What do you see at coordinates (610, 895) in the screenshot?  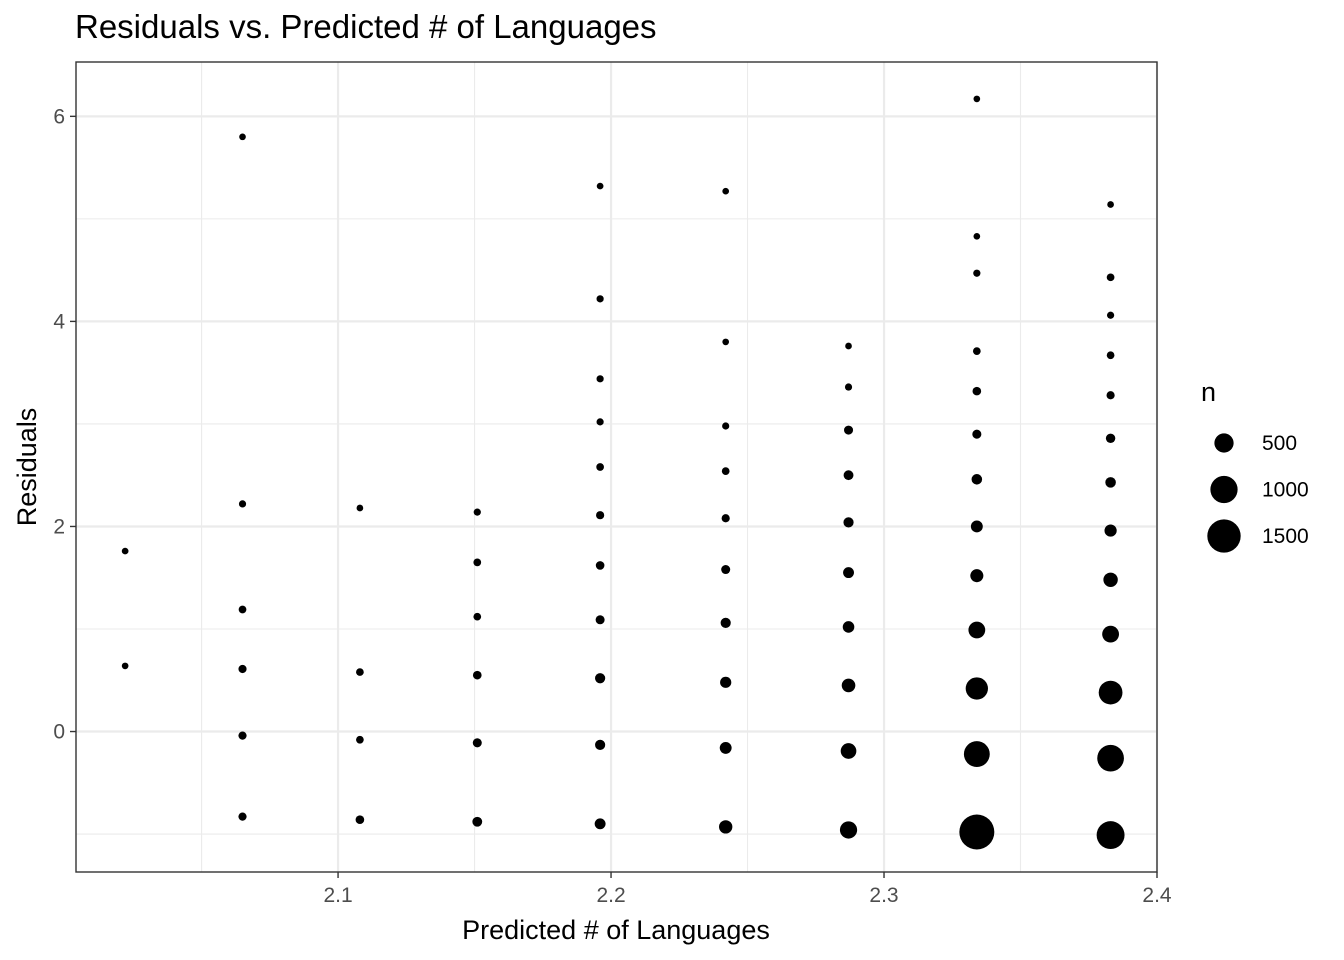 I see `x-tick-label: 2.2` at bounding box center [610, 895].